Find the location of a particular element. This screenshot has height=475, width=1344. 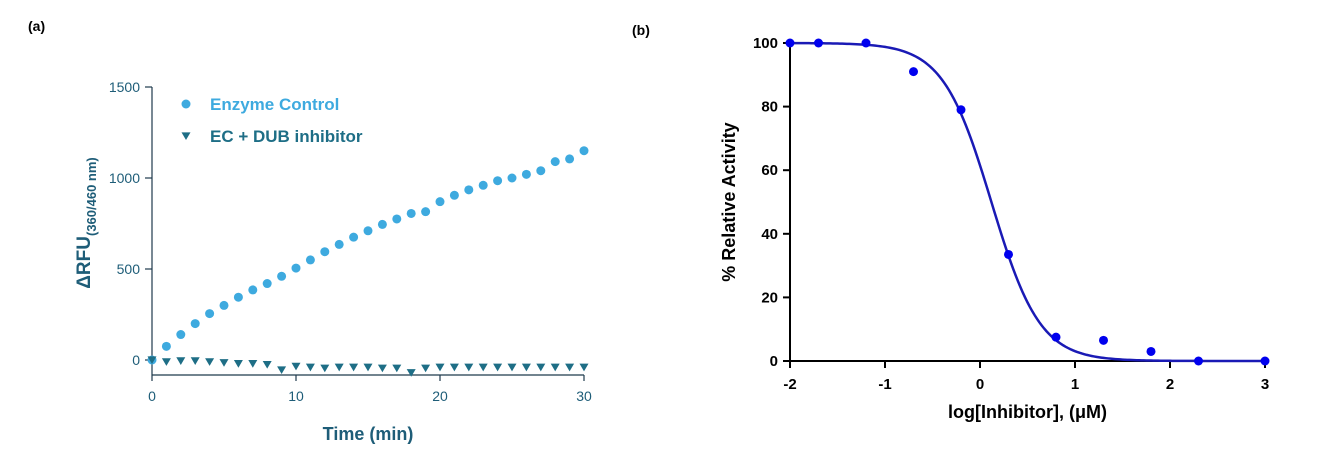

legend-label-enzyme-control: Enzyme Control is located at coordinates (274, 104).